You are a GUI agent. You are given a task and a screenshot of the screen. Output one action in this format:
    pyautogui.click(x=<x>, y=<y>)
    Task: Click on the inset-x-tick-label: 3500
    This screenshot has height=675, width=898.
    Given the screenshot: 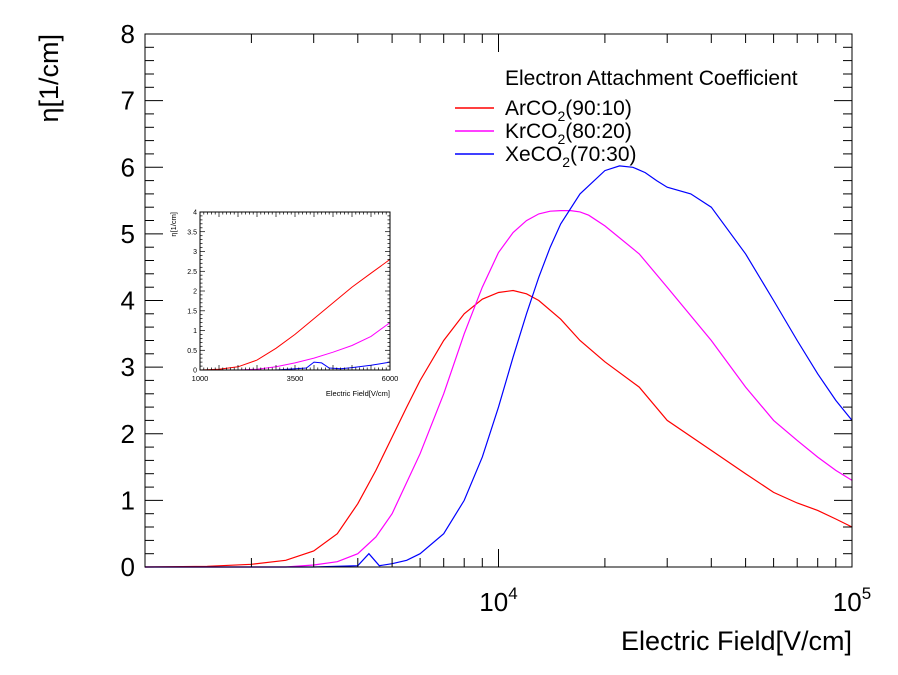 What is the action you would take?
    pyautogui.click(x=295, y=378)
    